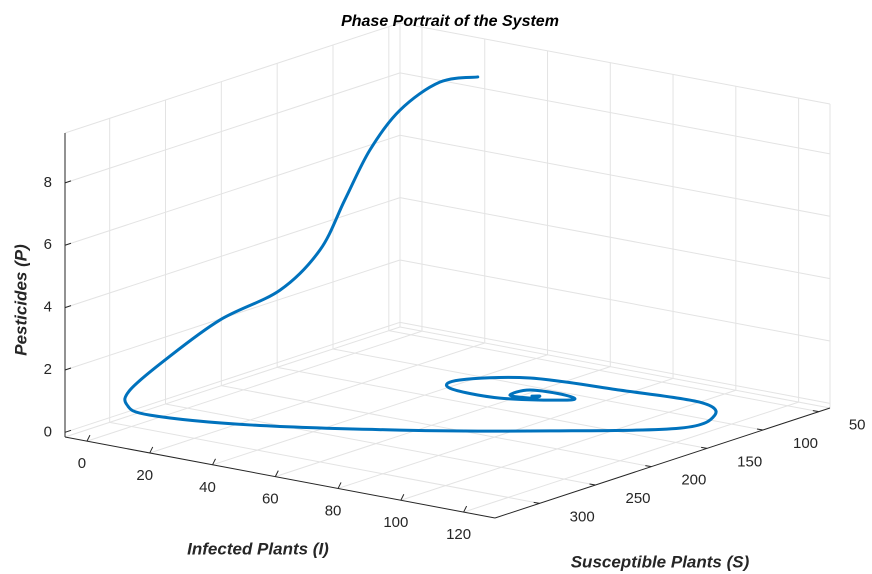 This screenshot has height=574, width=872. I want to click on x-axis-line, so click(280, 477).